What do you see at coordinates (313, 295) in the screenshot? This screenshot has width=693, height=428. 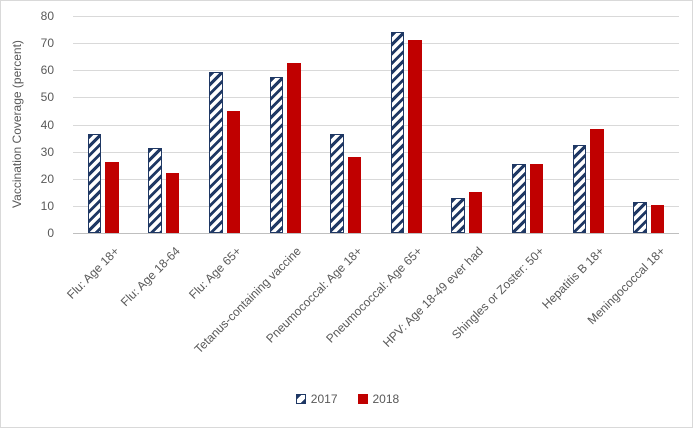 I see `x-category-label: Pneumococcal: Age 18+` at bounding box center [313, 295].